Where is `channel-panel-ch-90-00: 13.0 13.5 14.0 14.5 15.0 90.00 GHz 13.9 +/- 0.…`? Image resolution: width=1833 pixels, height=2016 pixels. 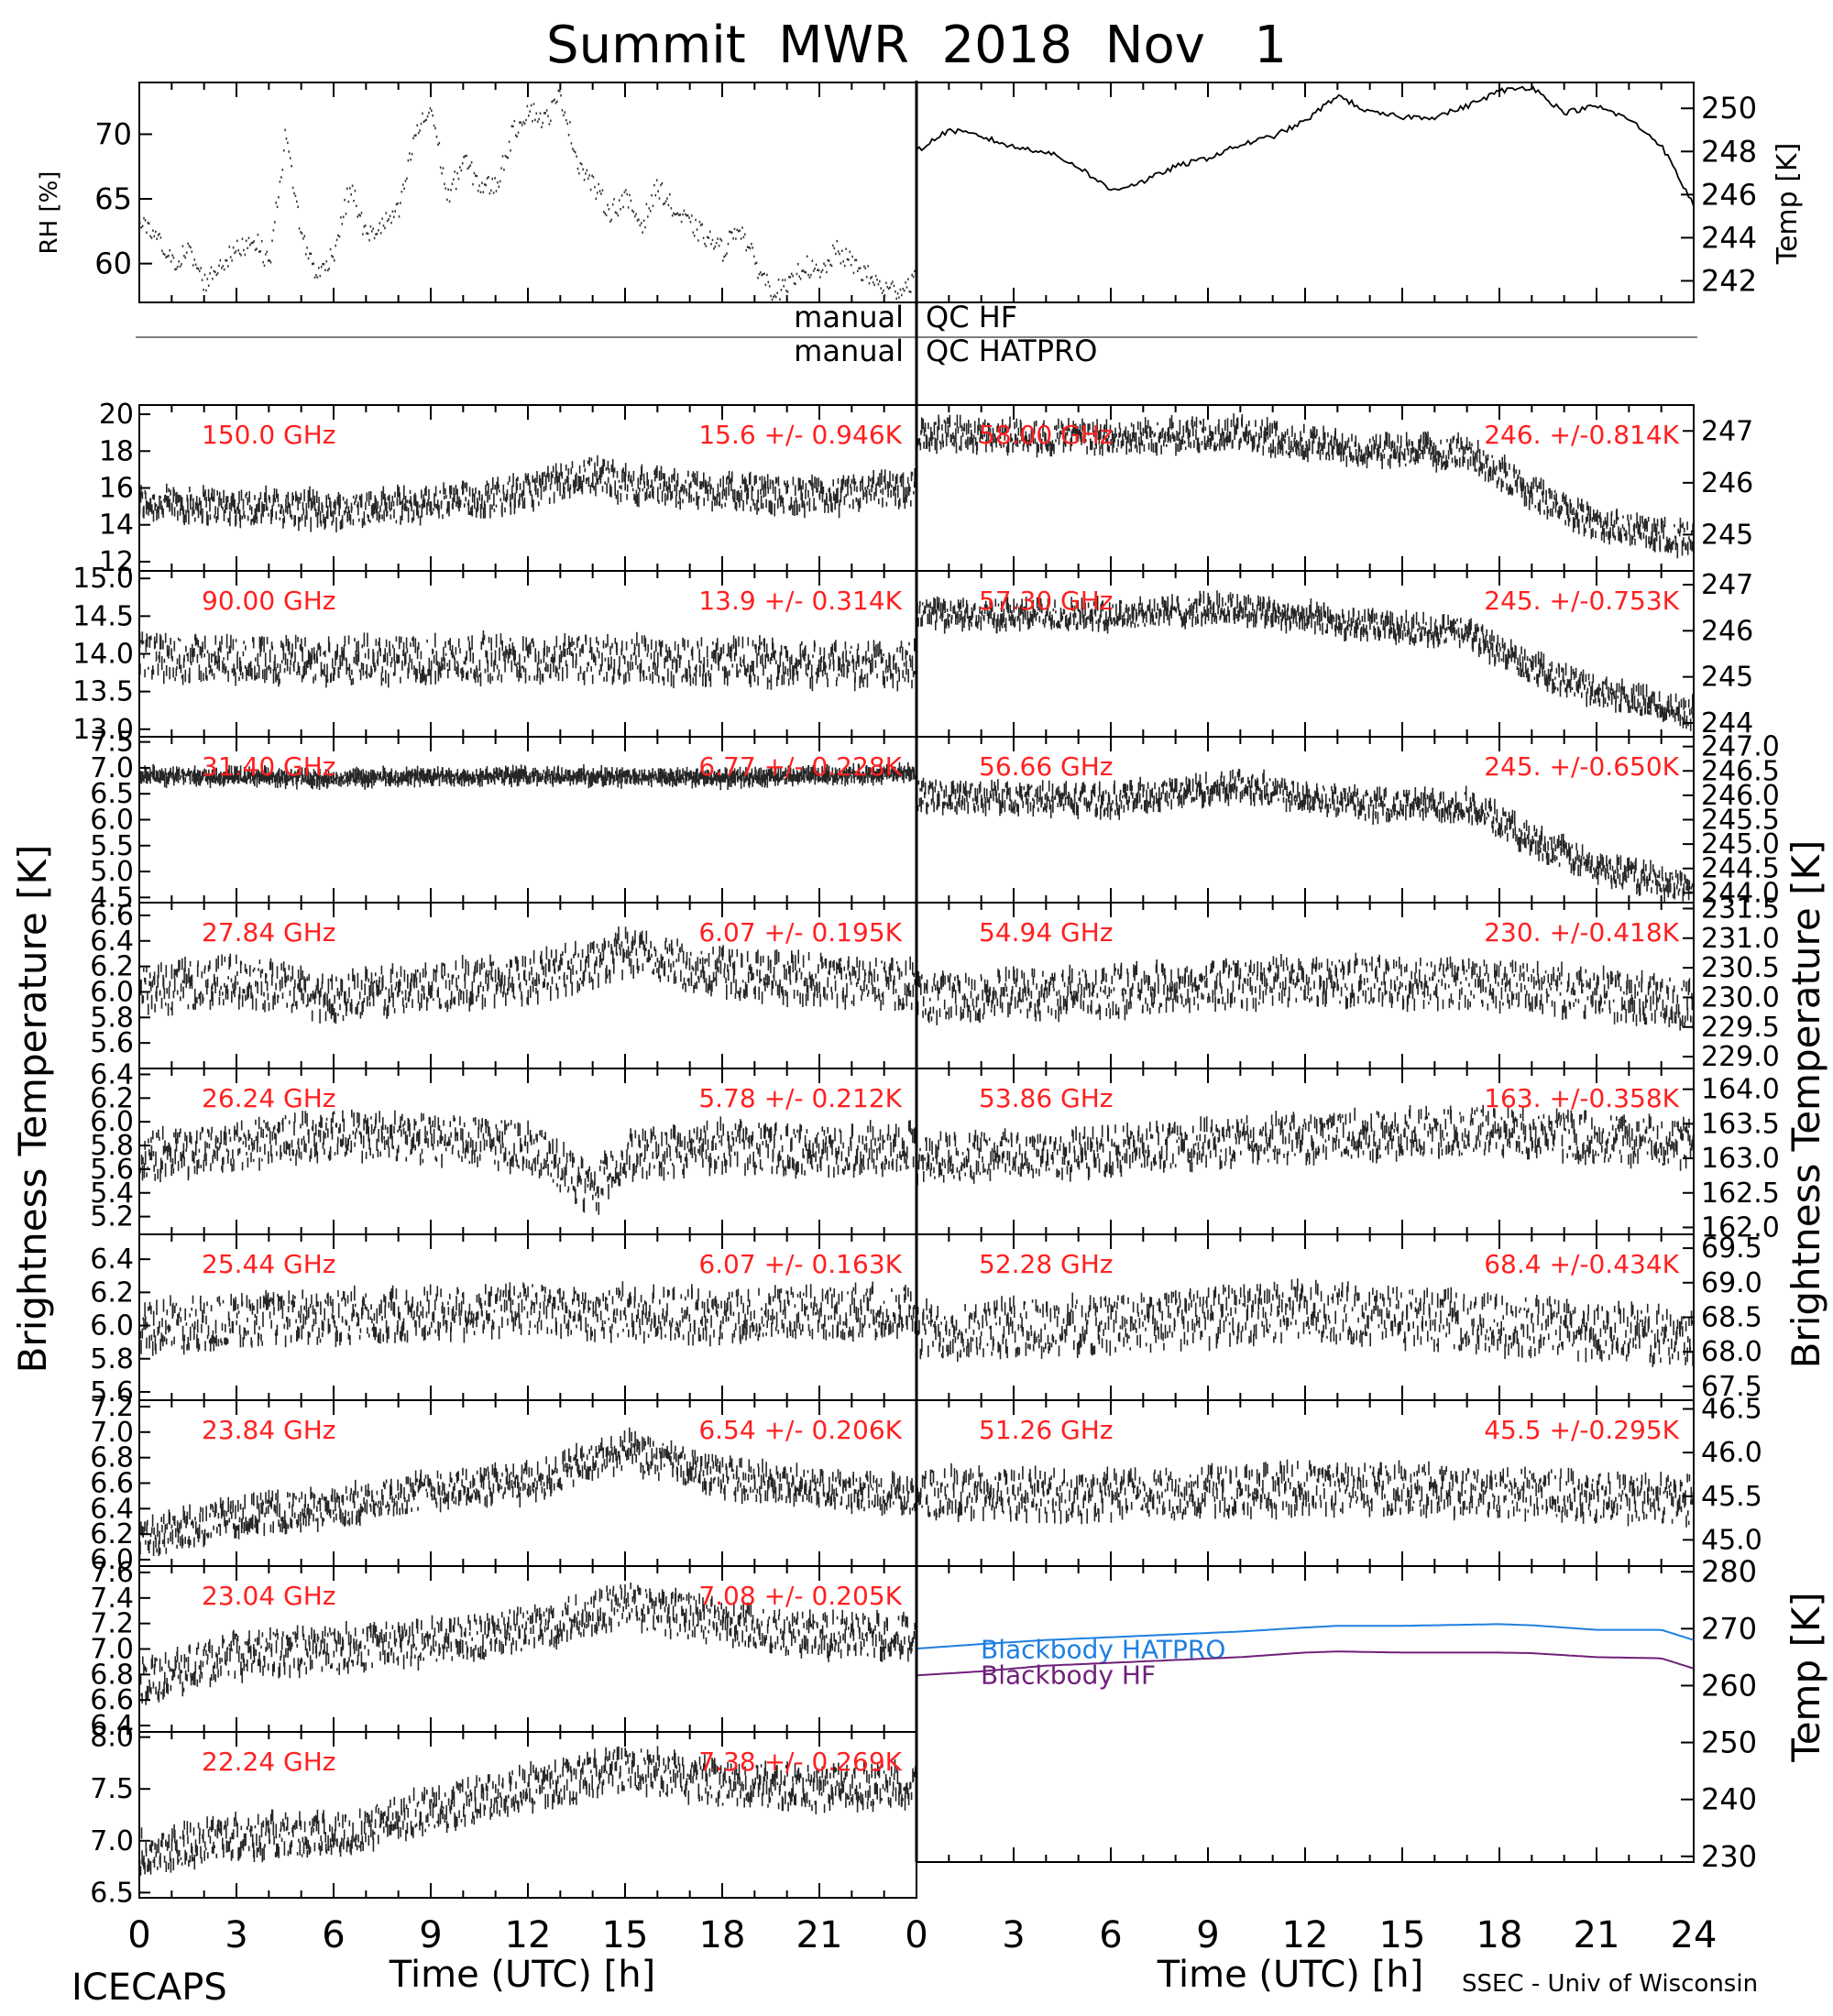 channel-panel-ch-90-00: 13.0 13.5 14.0 14.5 15.0 90.00 GHz 13.9 +/- 0.… is located at coordinates (494, 654).